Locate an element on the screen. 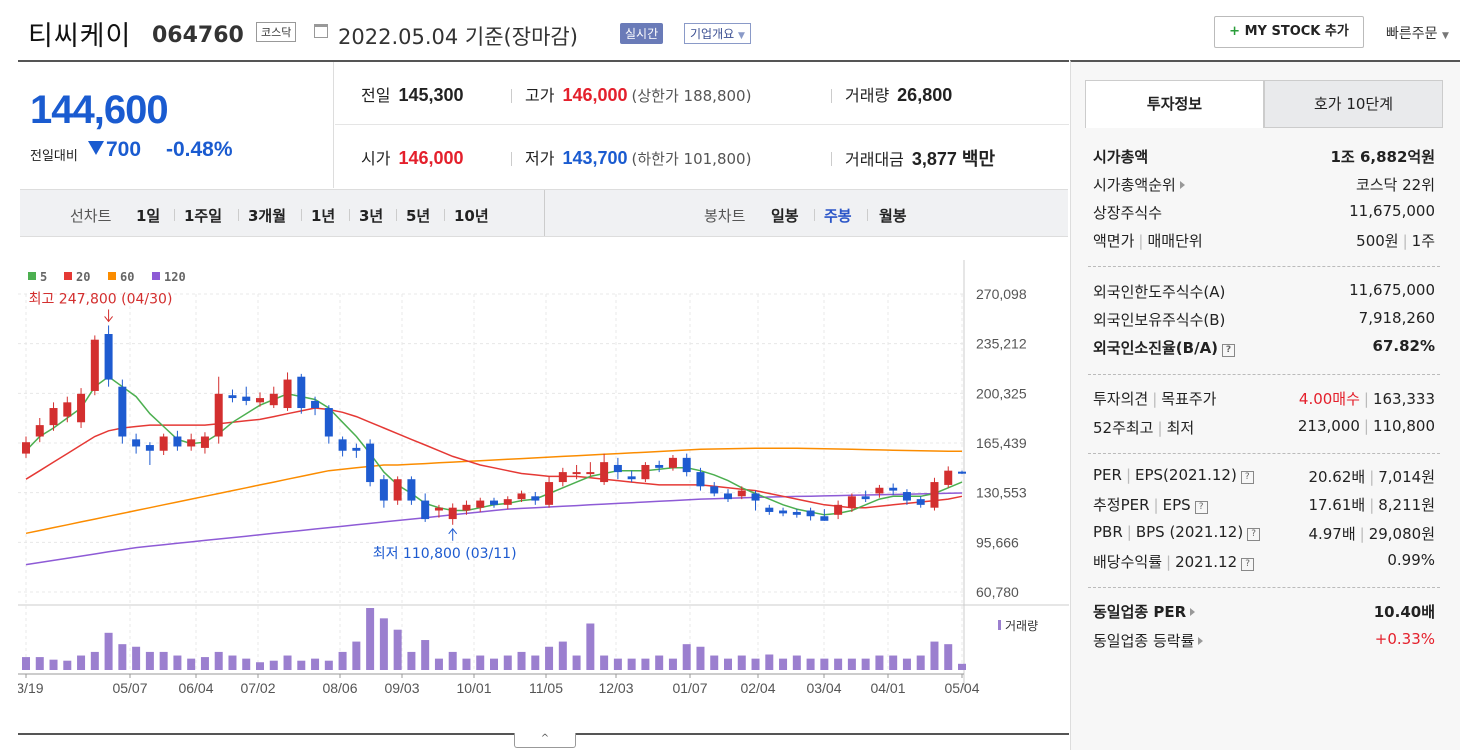 The height and width of the screenshot is (750, 1465). stat-value: 3,877 백만 is located at coordinates (953, 159).